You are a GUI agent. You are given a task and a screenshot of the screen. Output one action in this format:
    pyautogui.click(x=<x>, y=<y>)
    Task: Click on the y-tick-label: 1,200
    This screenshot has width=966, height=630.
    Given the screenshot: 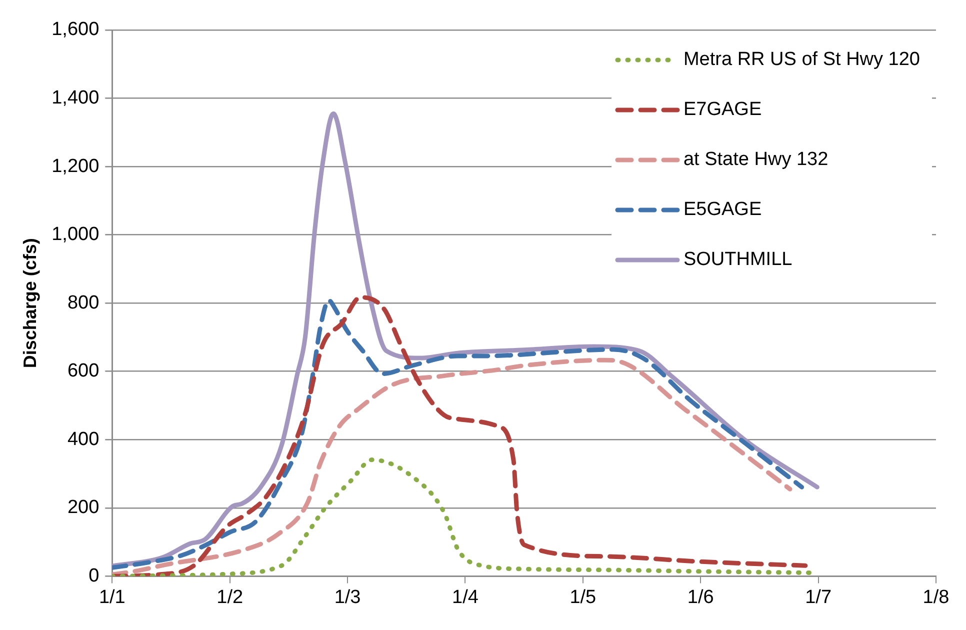 What is the action you would take?
    pyautogui.click(x=76, y=166)
    